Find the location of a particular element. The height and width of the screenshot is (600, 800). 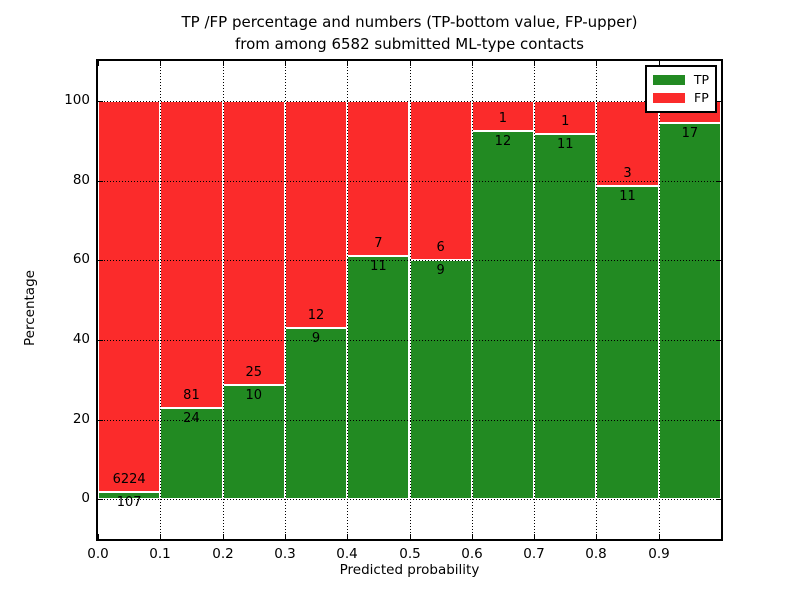

legend: TP FP is located at coordinates (681, 89).